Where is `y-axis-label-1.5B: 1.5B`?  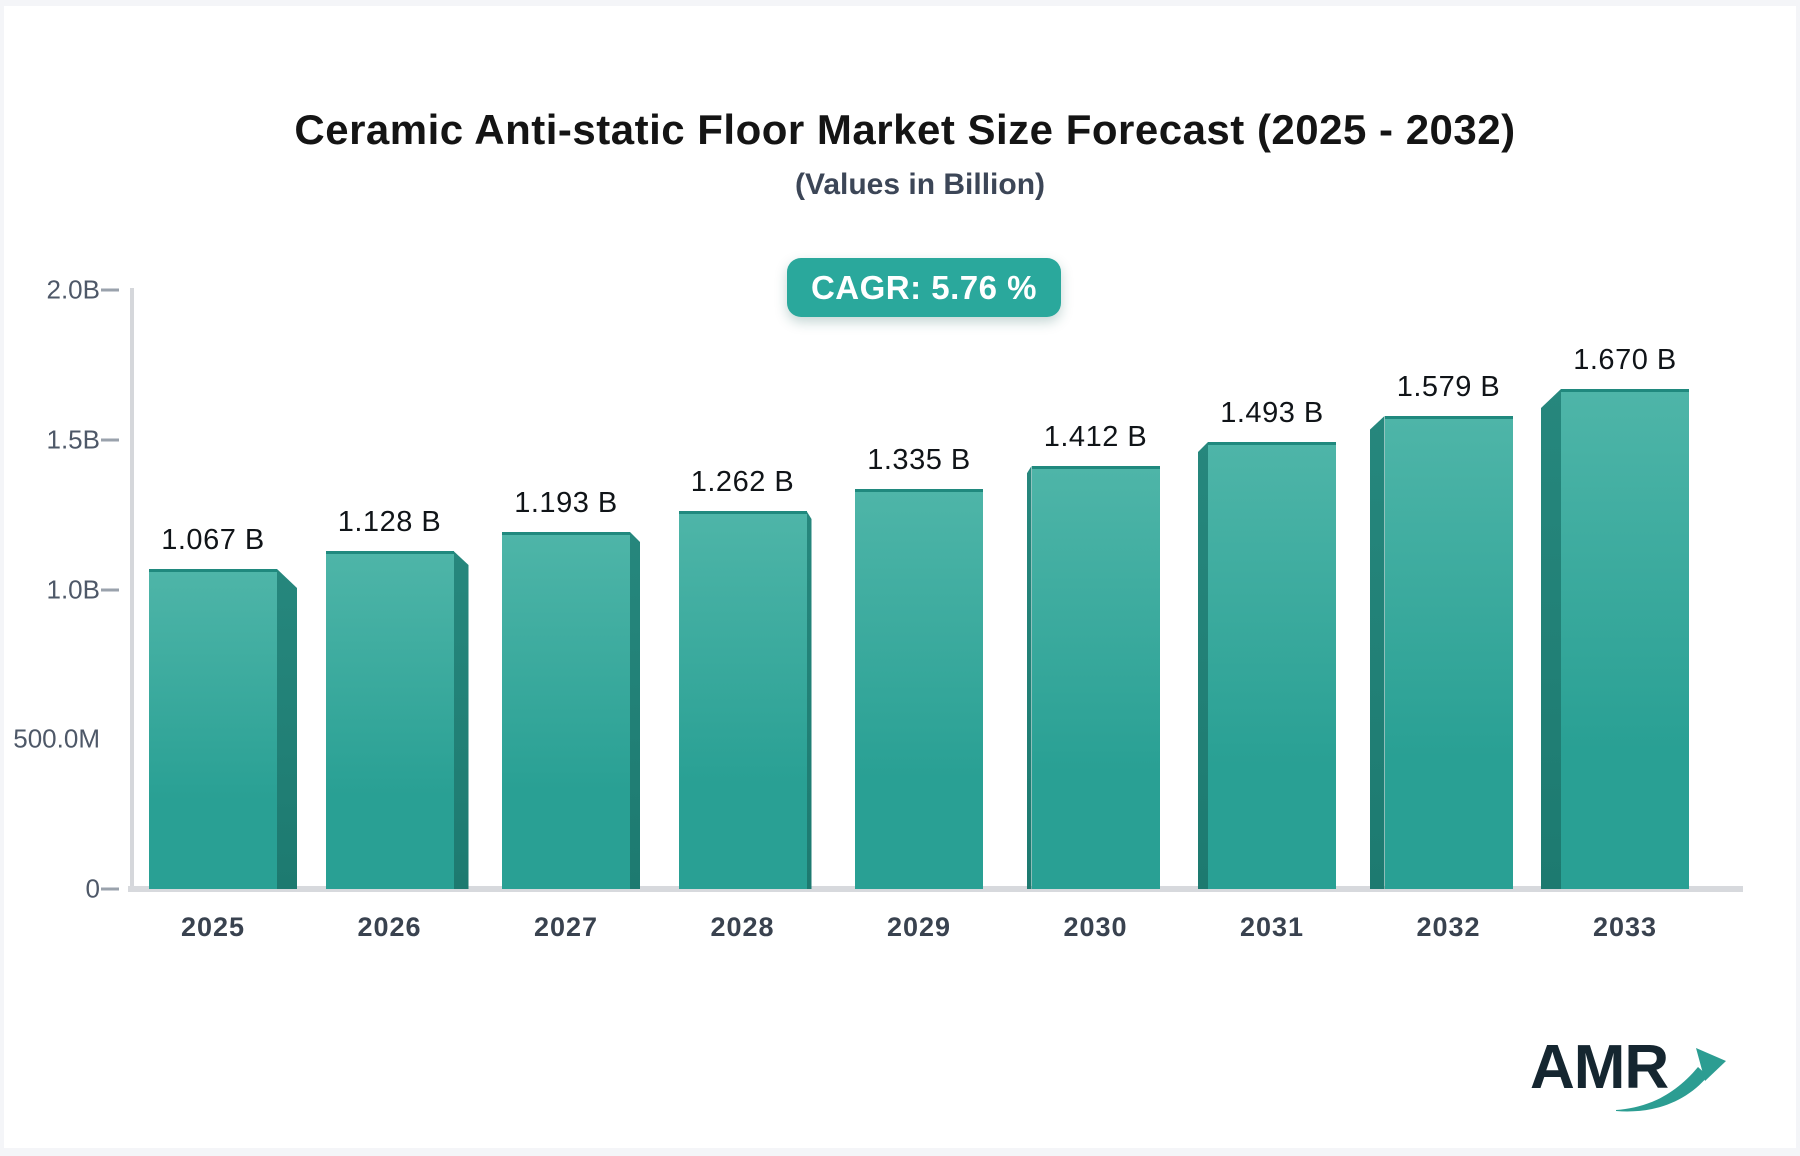
y-axis-label-1.5B: 1.5B is located at coordinates (73, 439).